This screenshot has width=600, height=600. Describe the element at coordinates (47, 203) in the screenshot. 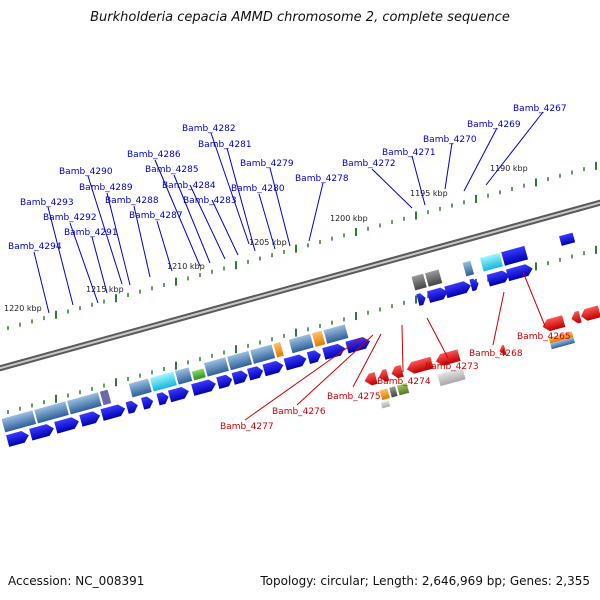

I see `gene-label: Bamb_4293` at that location.